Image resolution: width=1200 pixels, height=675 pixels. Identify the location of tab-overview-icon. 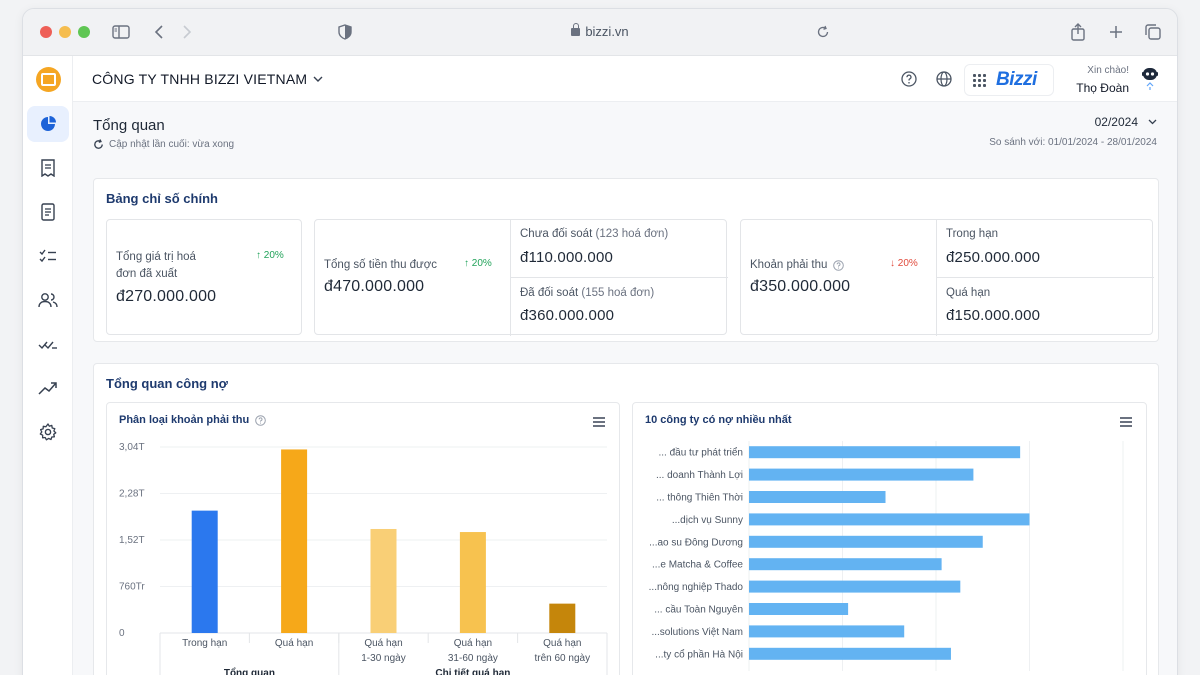
(1153, 32).